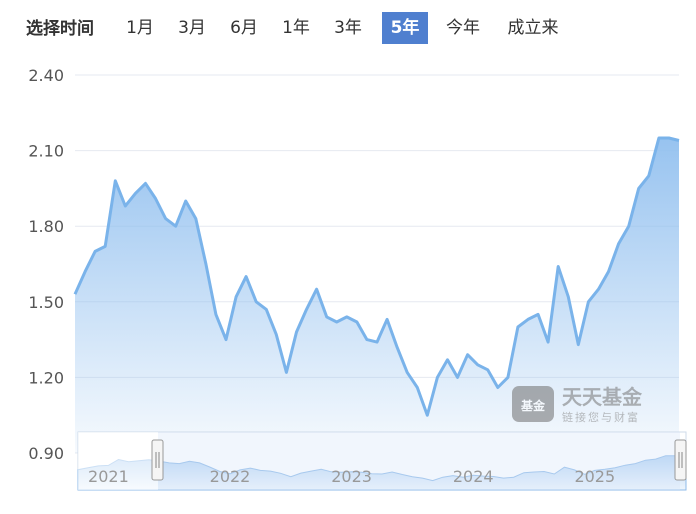 The width and height of the screenshot is (696, 514). What do you see at coordinates (296, 28) in the screenshot?
I see `period-option-1-year: 1年` at bounding box center [296, 28].